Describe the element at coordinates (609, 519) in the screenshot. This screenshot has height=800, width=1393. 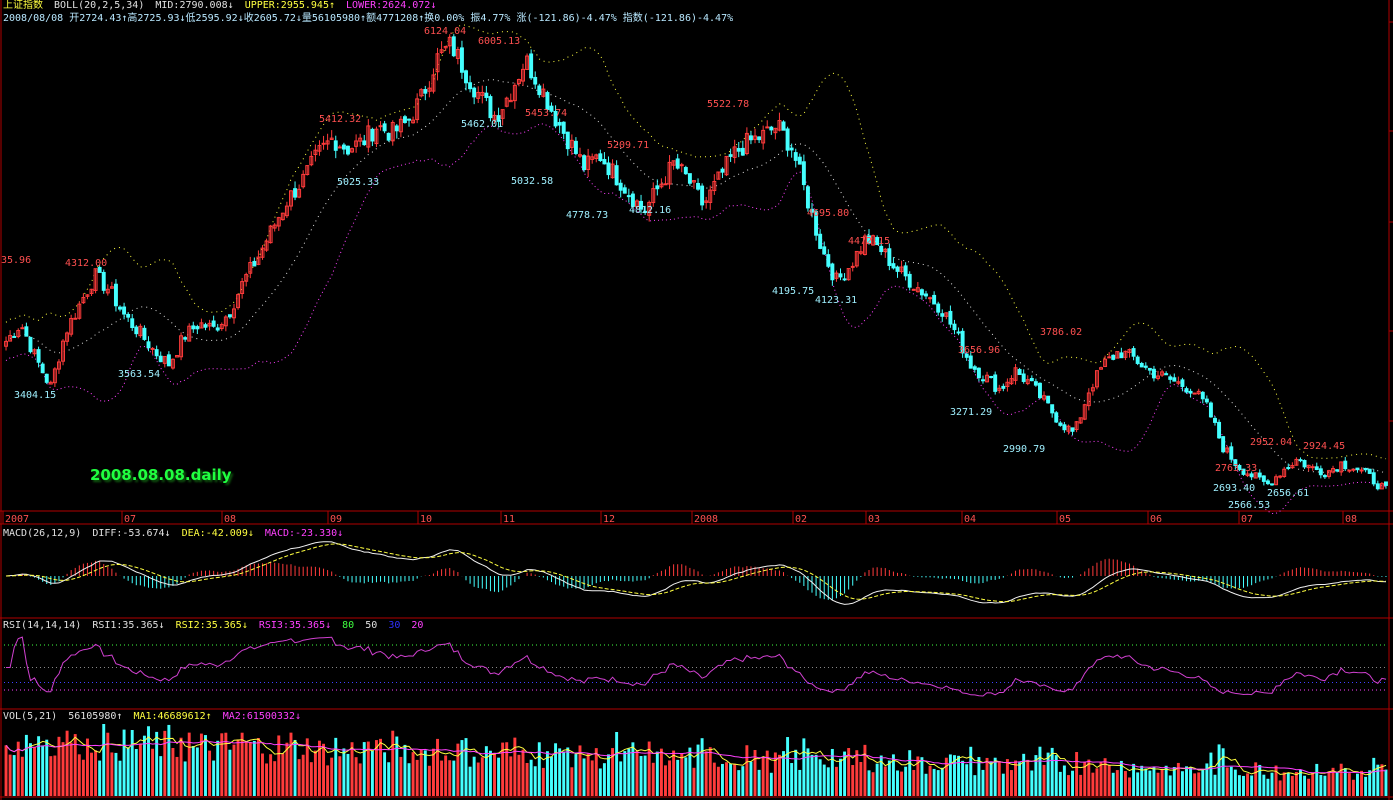
I see `month-label: 12` at that location.